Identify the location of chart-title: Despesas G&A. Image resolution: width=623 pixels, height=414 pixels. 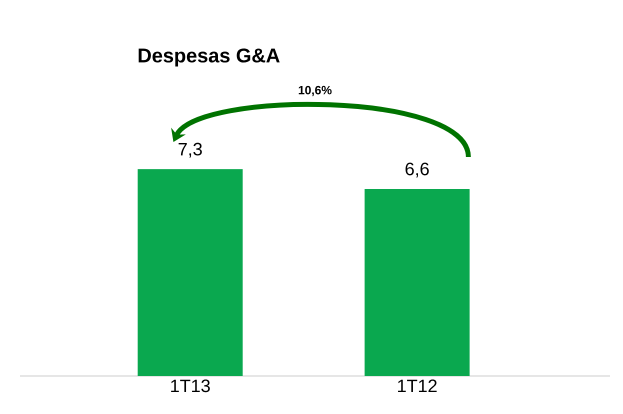
(209, 57).